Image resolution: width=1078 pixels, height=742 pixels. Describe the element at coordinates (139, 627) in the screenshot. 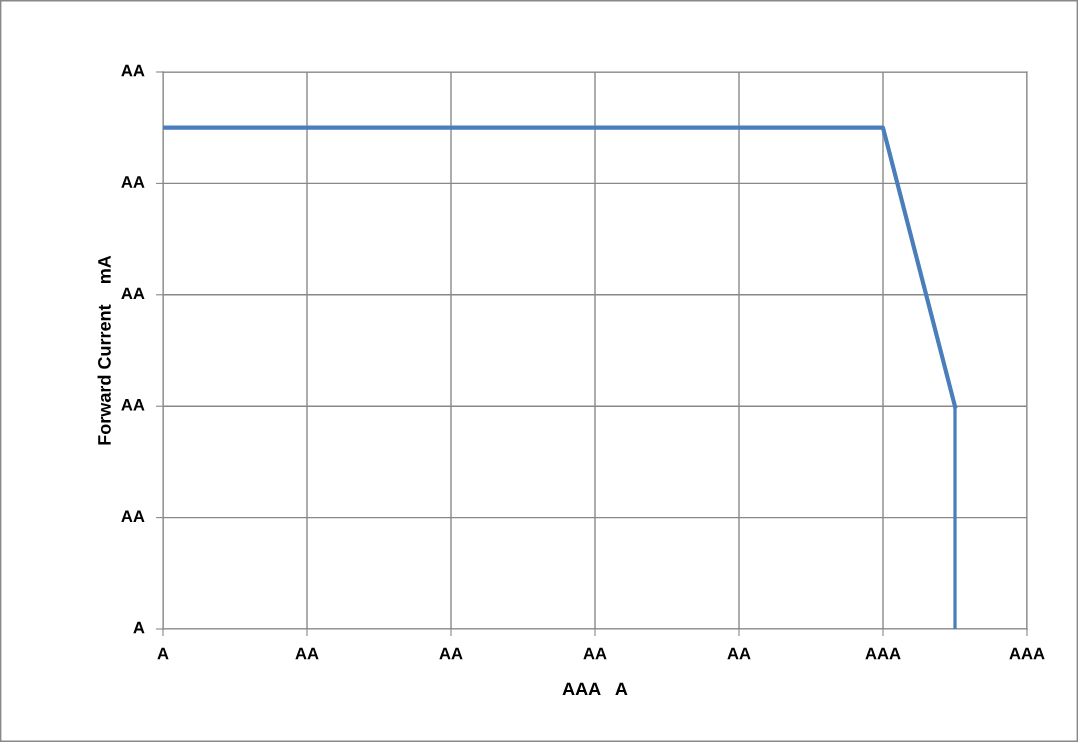

I see `text: A` at that location.